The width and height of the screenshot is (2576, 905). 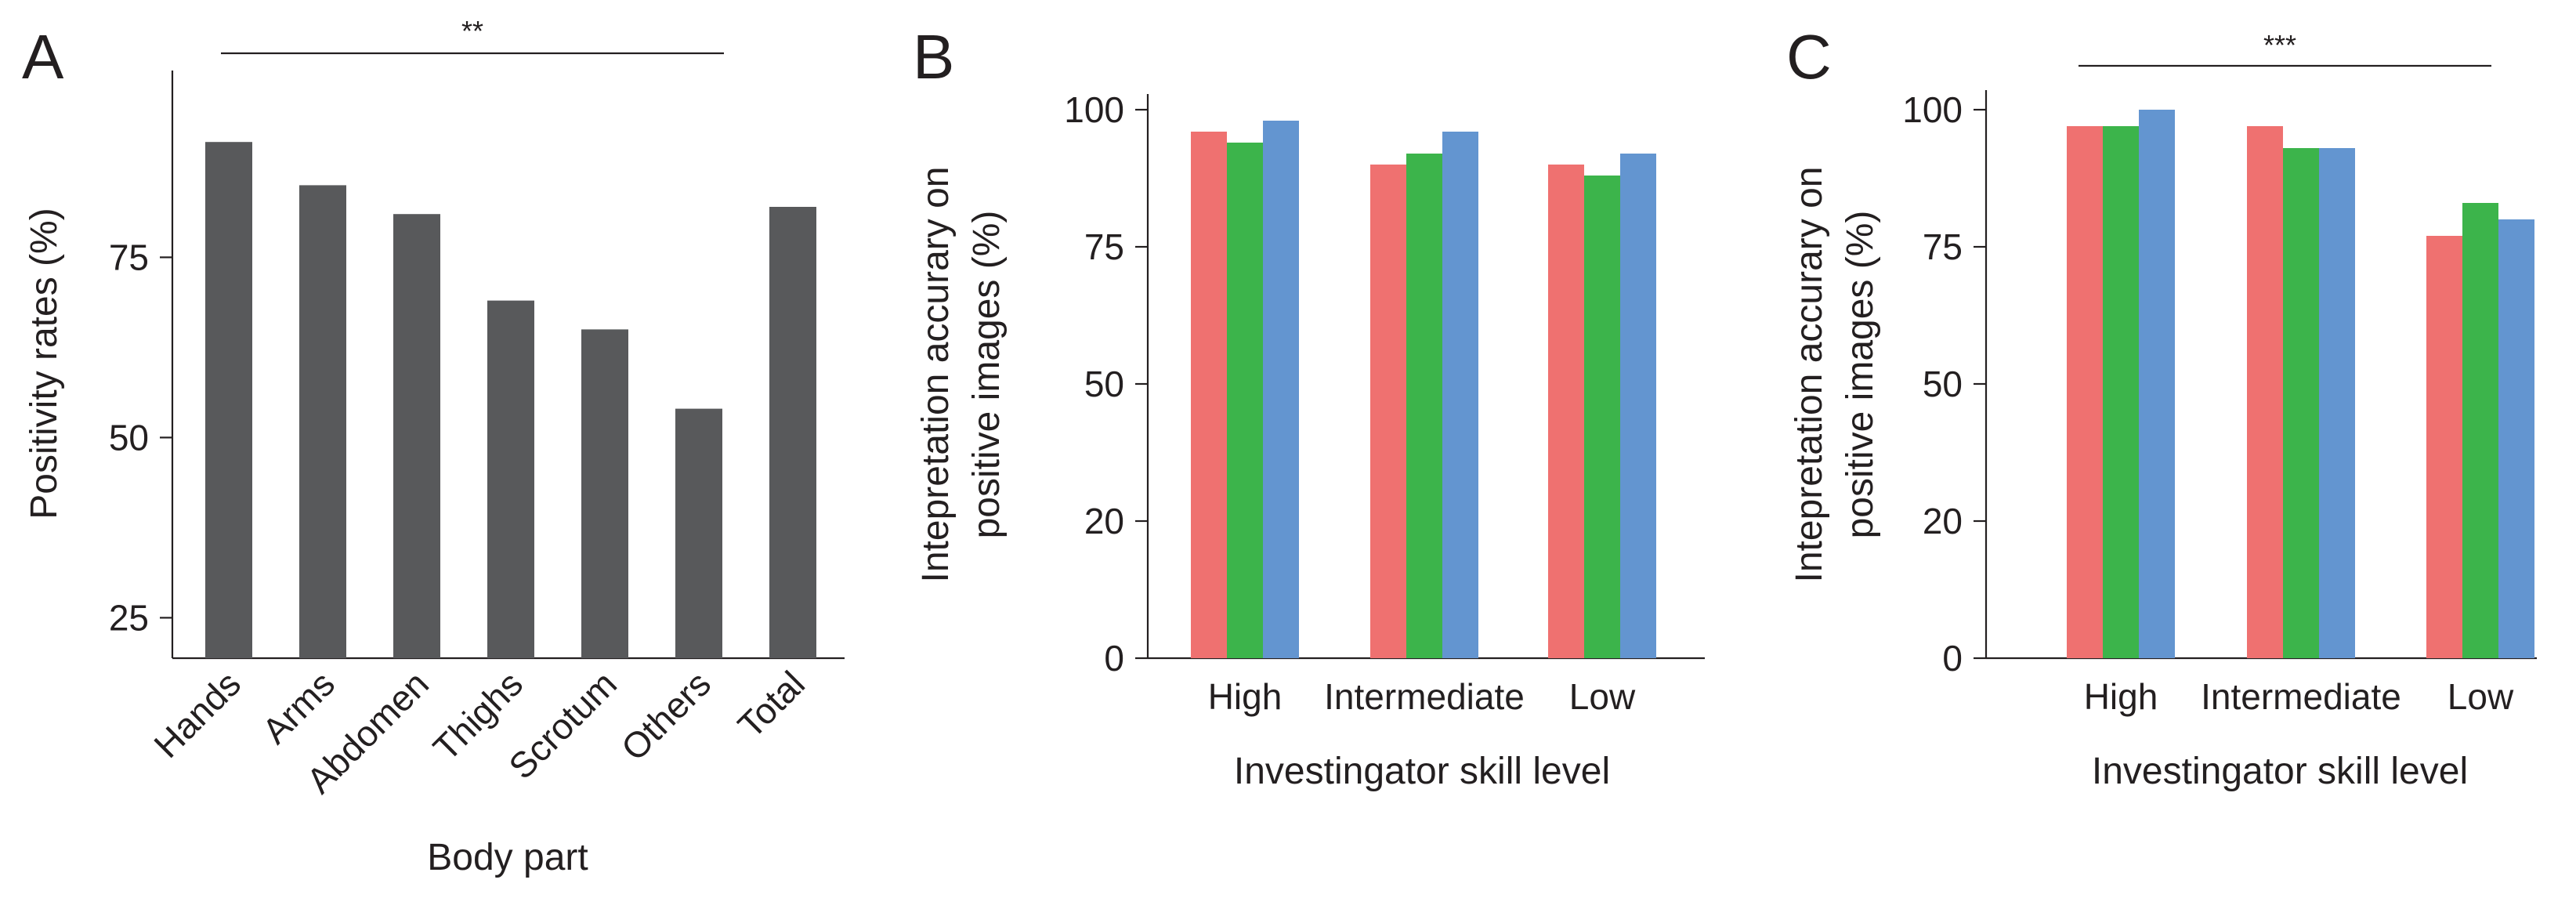 I want to click on panel-c-letter: C, so click(x=1809, y=57).